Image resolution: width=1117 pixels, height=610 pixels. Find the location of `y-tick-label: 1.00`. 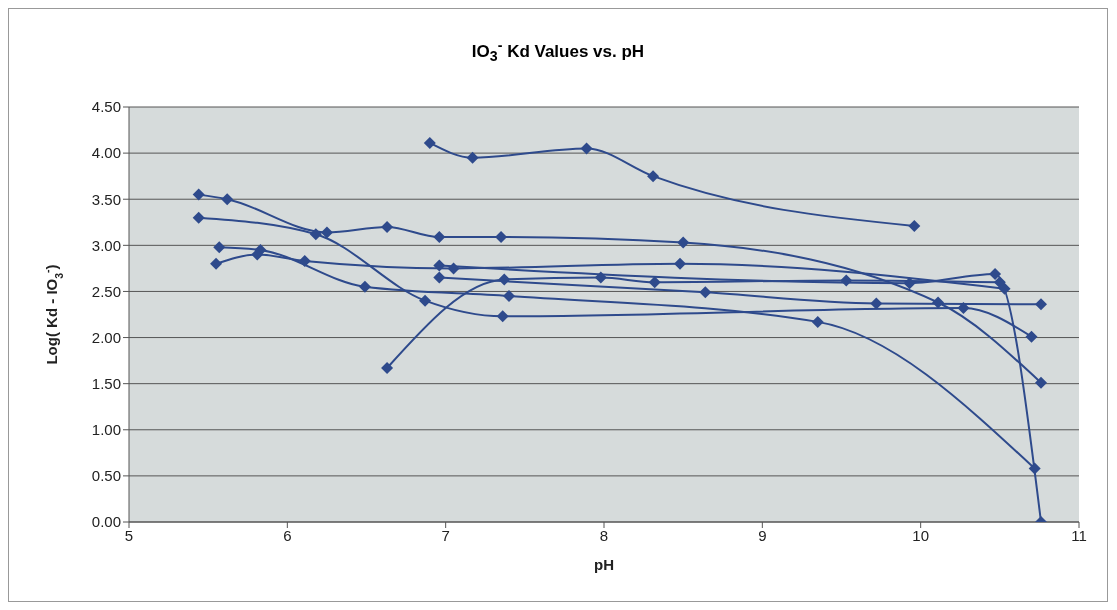

y-tick-label: 1.00 is located at coordinates (106, 430).